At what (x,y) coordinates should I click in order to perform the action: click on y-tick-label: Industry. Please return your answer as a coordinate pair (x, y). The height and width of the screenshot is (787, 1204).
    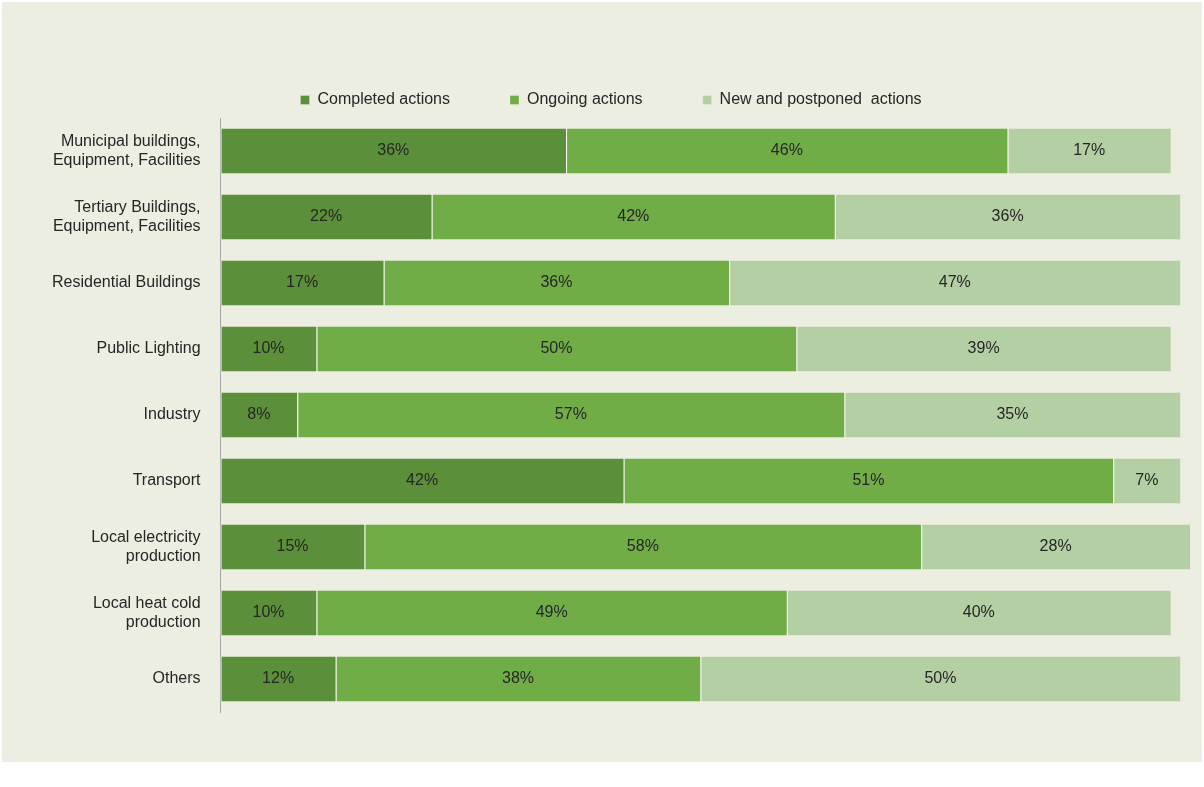
    Looking at the image, I should click on (172, 414).